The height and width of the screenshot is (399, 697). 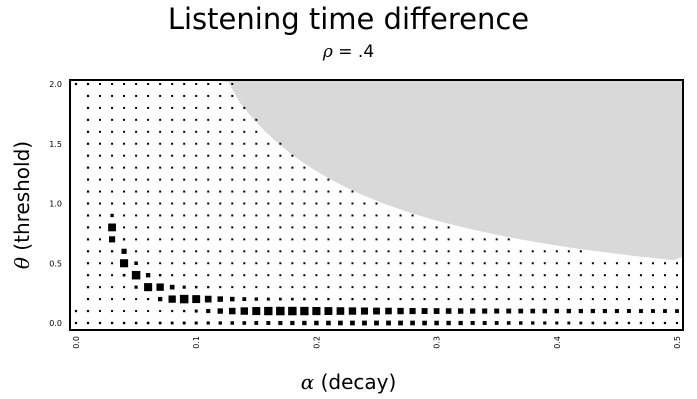 I want to click on y-tick-label: 0.5, so click(x=55, y=263).